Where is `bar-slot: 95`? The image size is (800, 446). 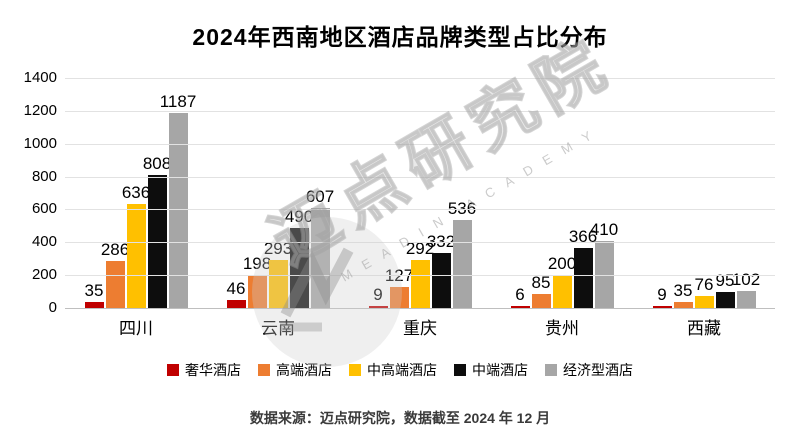 bar-slot: 95 is located at coordinates (725, 290).